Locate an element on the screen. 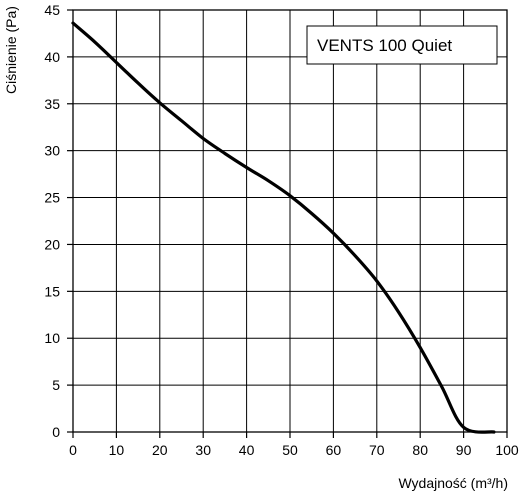  x-tick-label: 40 is located at coordinates (247, 450).